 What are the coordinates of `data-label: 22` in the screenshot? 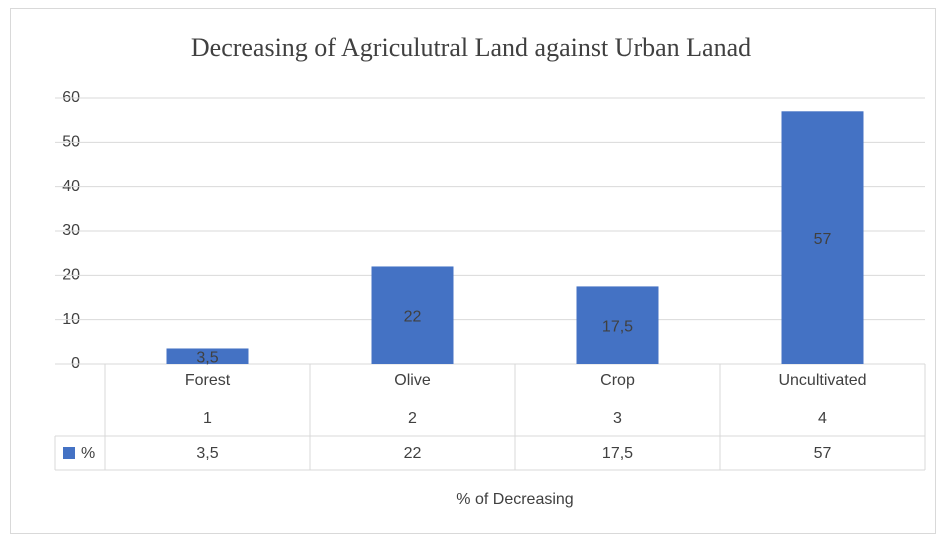 It's located at (413, 316).